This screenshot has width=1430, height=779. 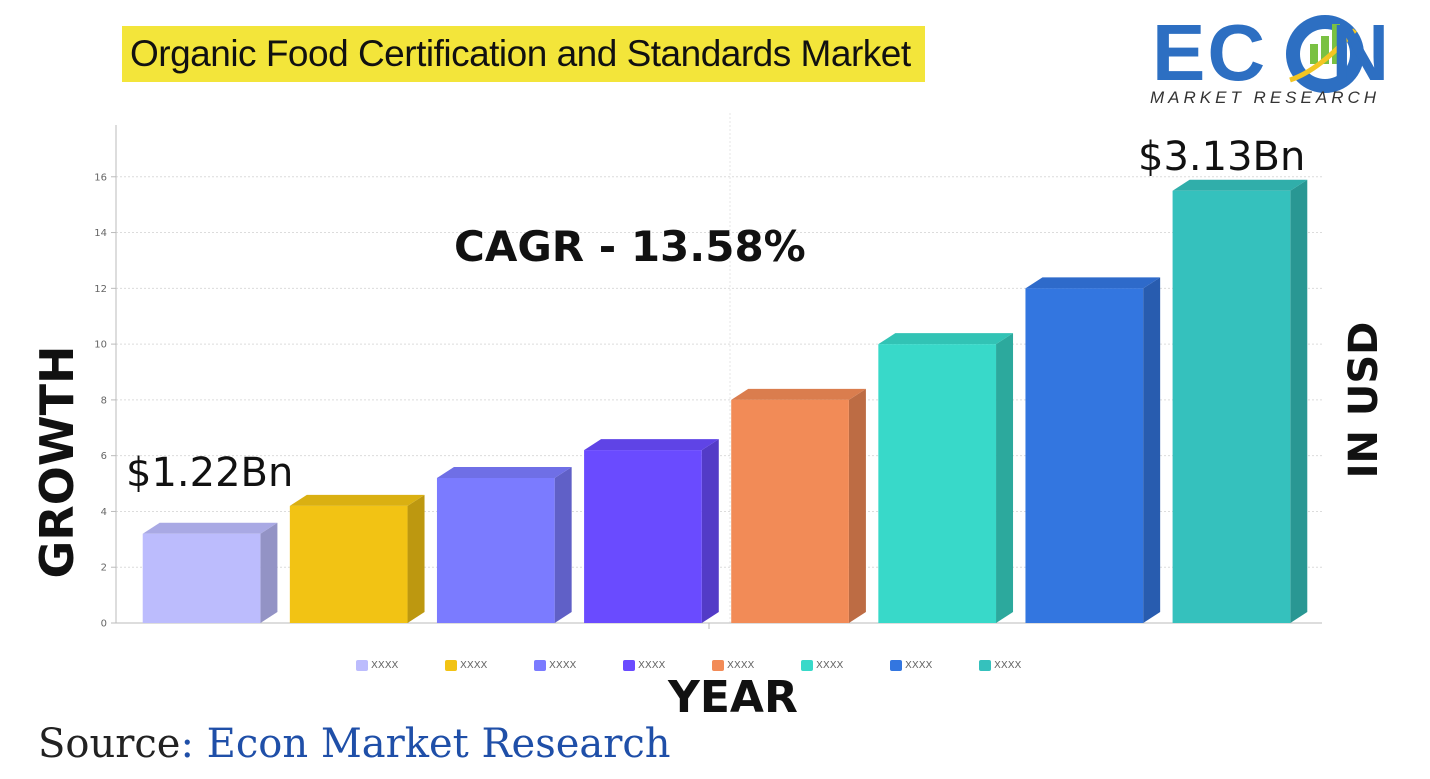 I want to click on source-line: Source: Econ Market Research, so click(x=354, y=744).